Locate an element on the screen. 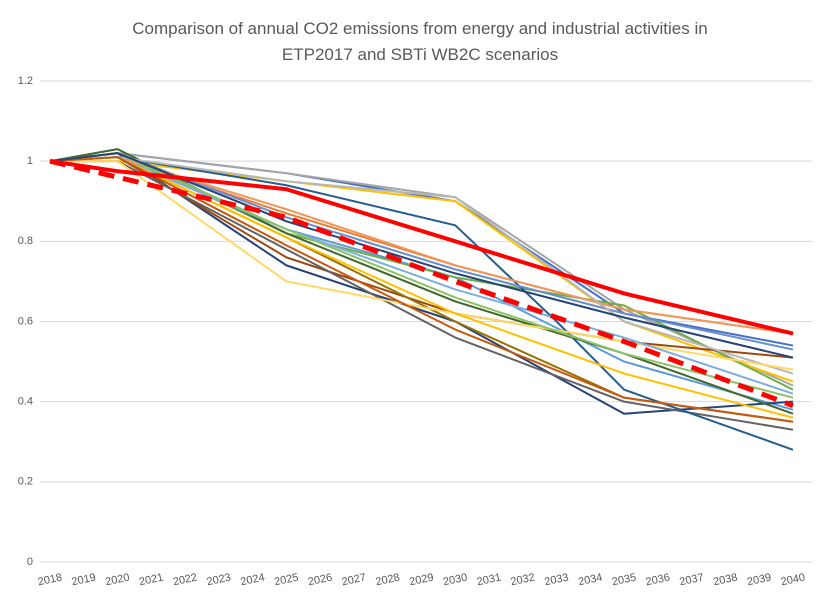  x-tick-label: 2039 is located at coordinates (759, 579).